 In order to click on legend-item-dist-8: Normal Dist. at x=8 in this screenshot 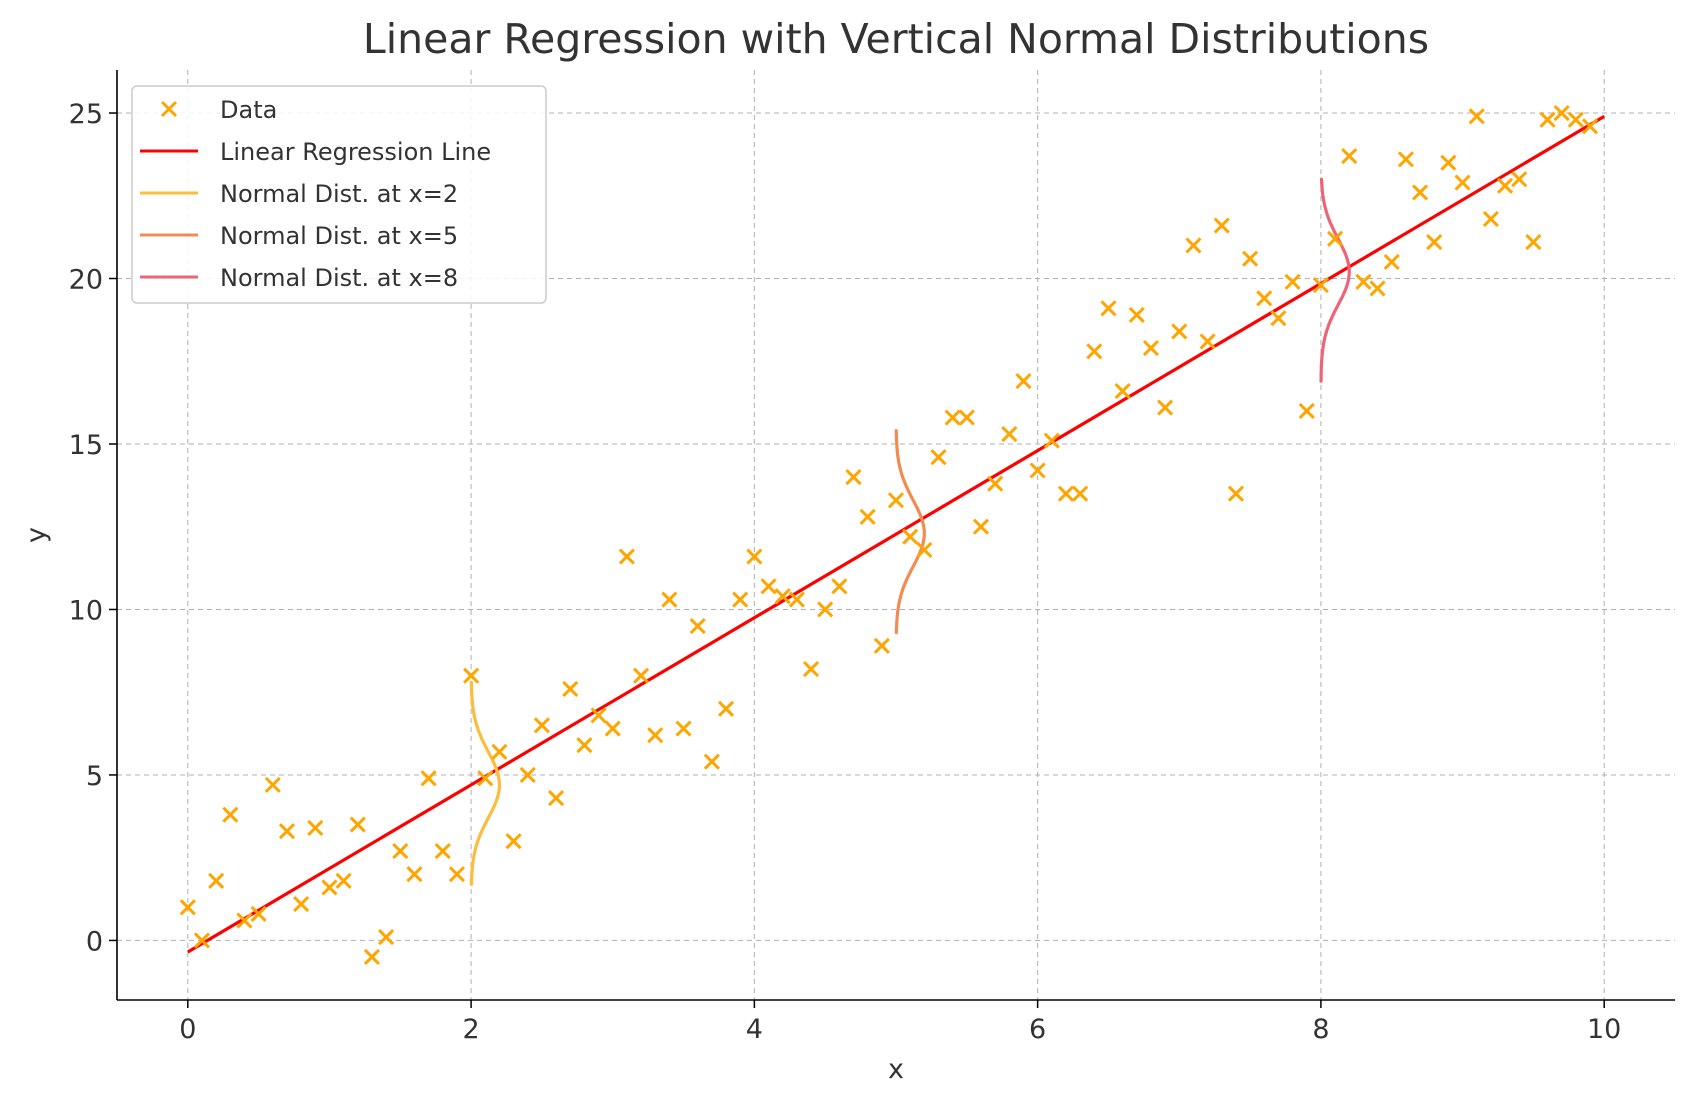, I will do `click(299, 278)`.